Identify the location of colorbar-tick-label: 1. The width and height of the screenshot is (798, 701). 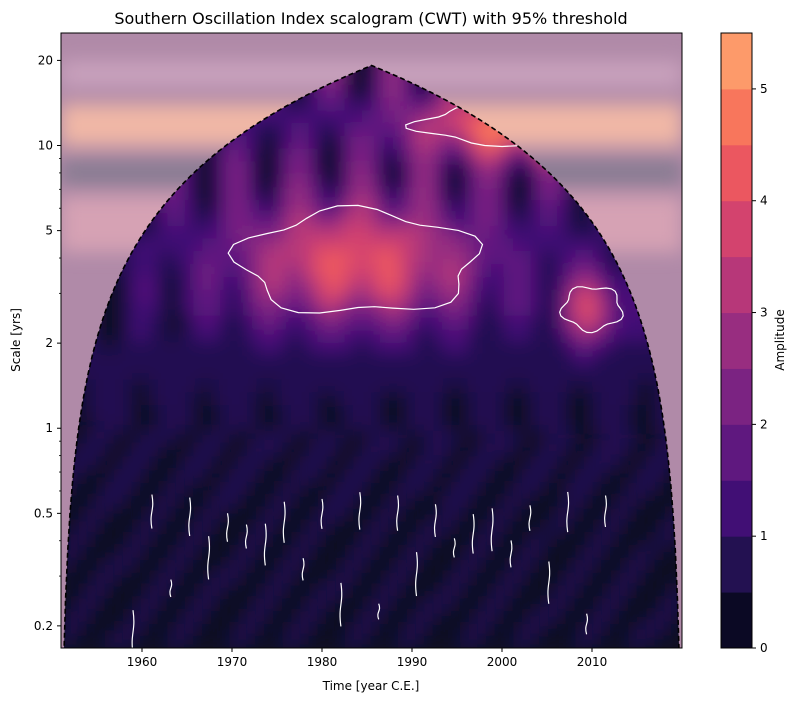
(764, 536).